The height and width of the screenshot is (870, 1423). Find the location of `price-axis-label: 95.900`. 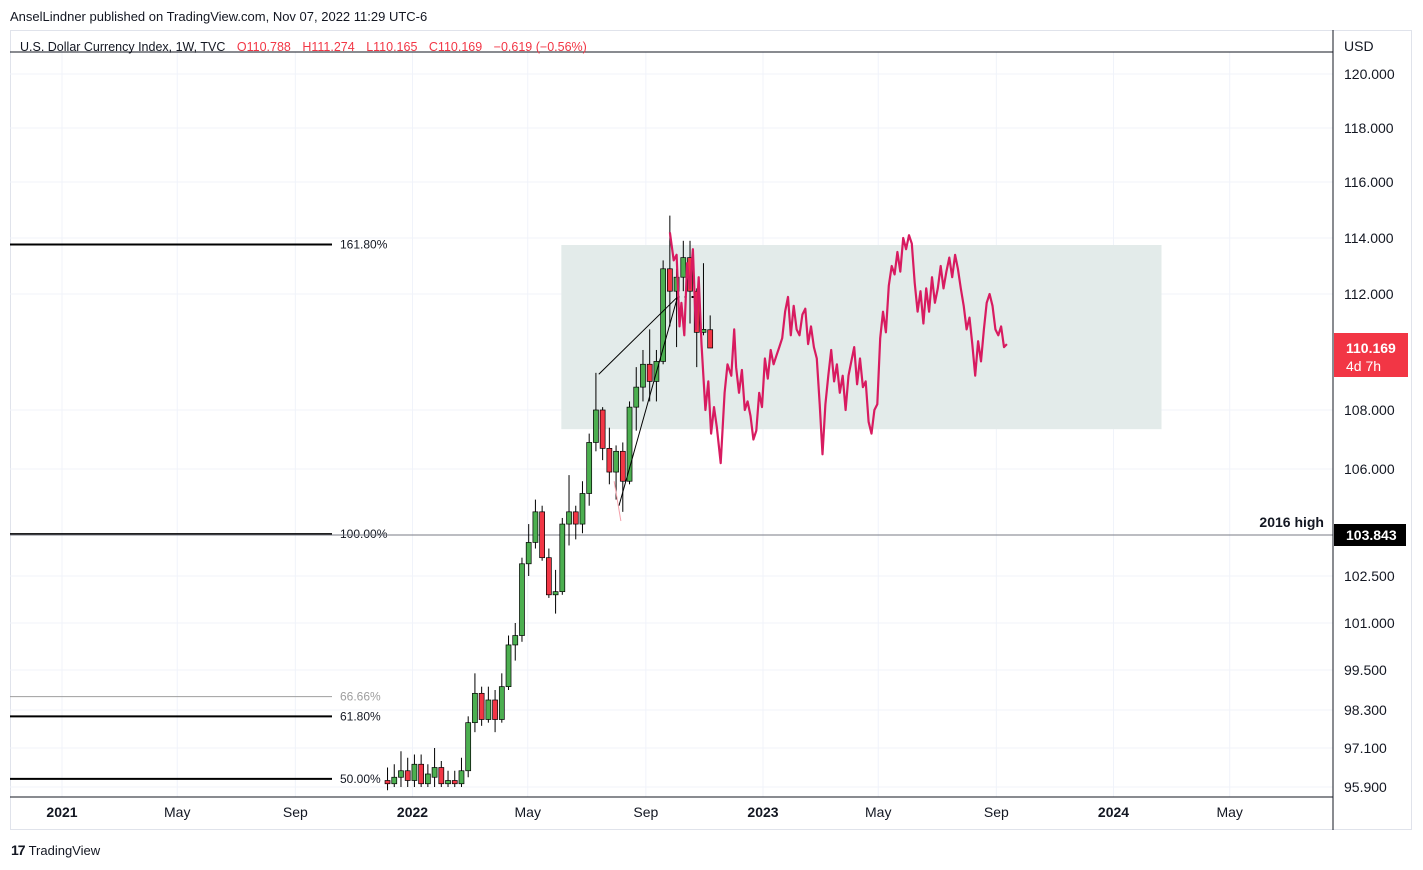

price-axis-label: 95.900 is located at coordinates (1365, 787).